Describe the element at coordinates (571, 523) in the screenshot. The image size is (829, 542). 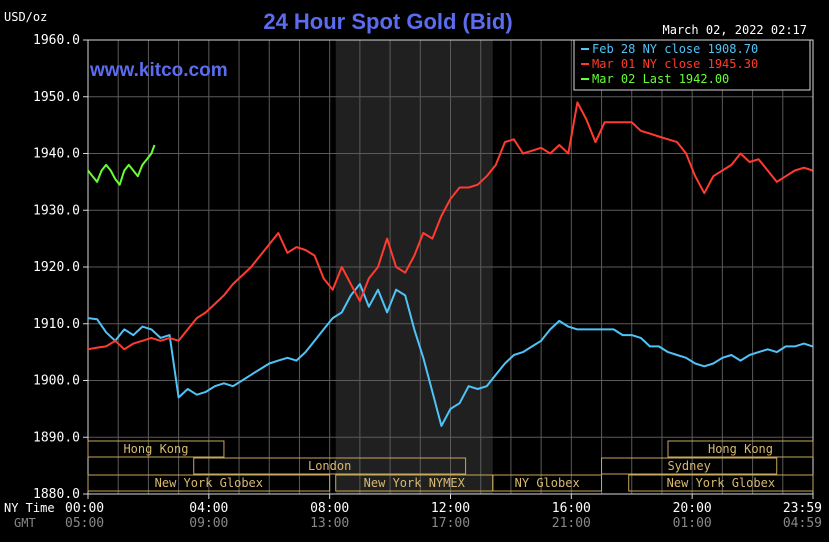
I see `gmt-tick-label: 21:00` at that location.